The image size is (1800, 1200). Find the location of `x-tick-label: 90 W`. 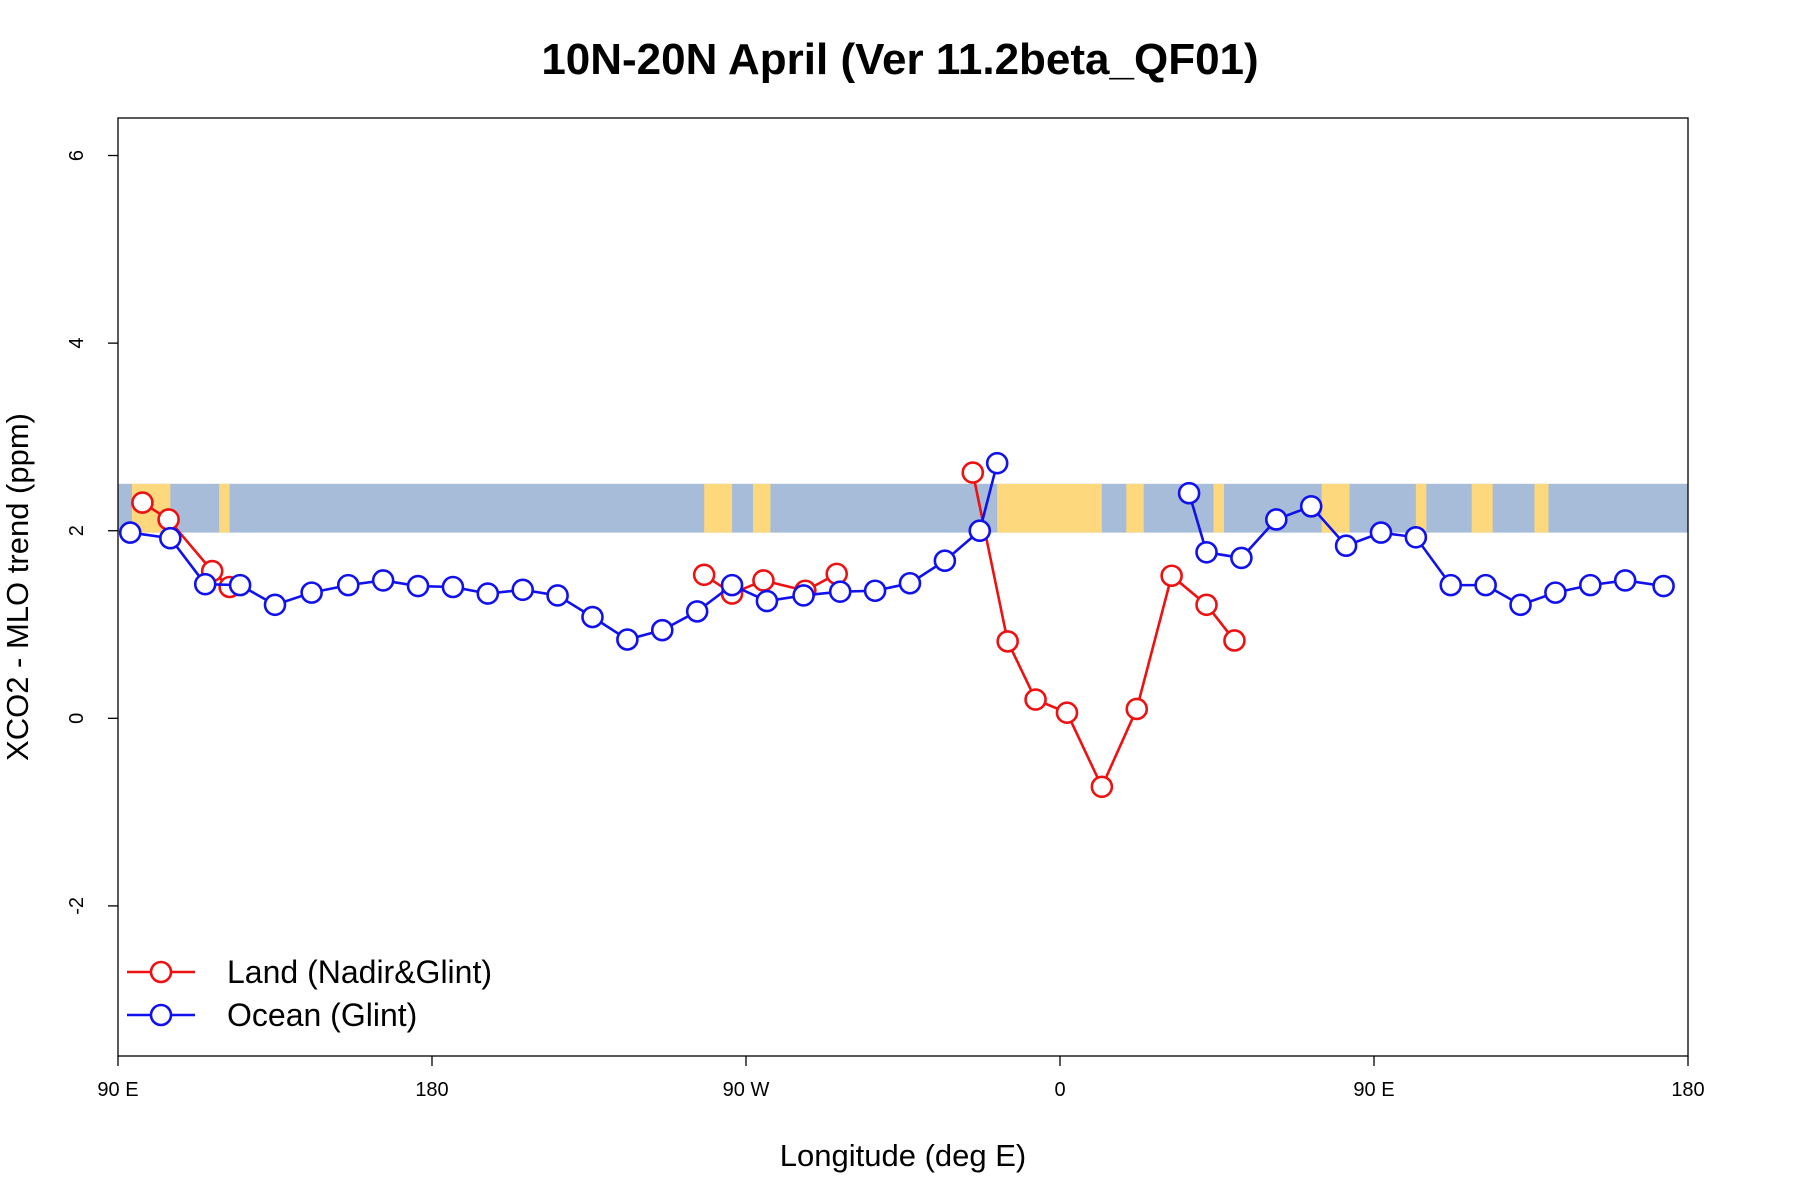

x-tick-label: 90 W is located at coordinates (746, 1090).